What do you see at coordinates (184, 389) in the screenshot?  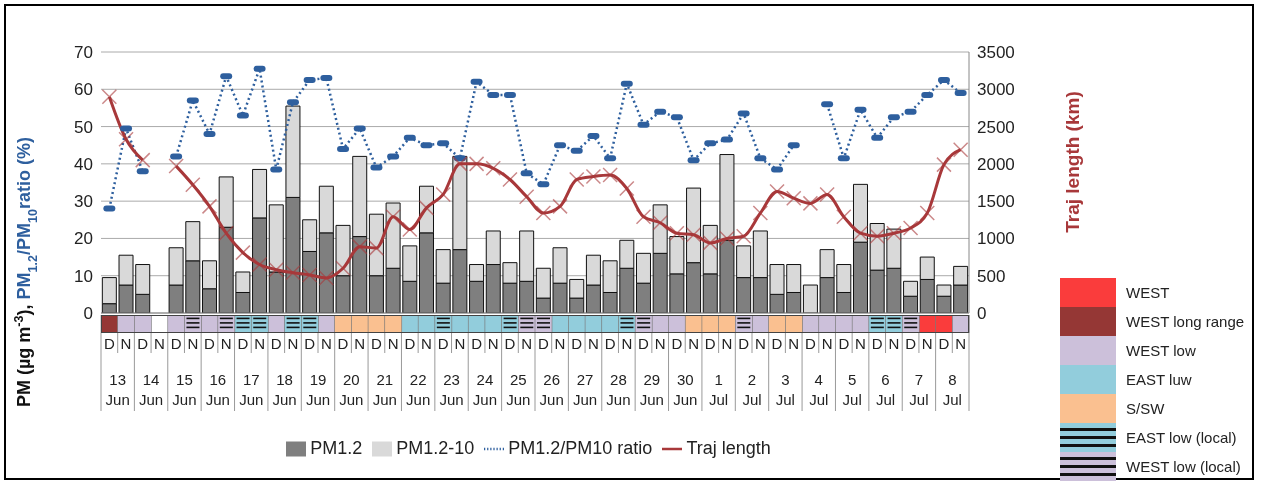 I see `text: 15 Jun` at bounding box center [184, 389].